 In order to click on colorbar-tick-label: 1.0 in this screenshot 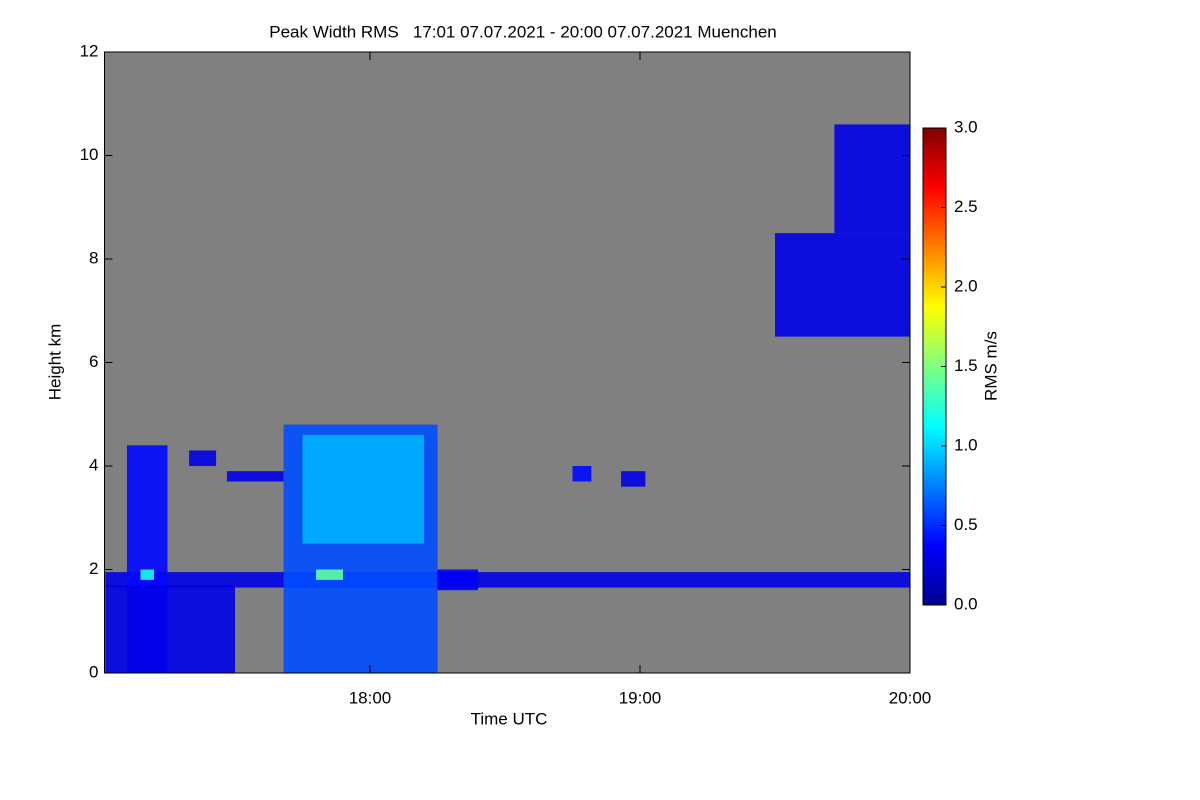, I will do `click(966, 444)`.